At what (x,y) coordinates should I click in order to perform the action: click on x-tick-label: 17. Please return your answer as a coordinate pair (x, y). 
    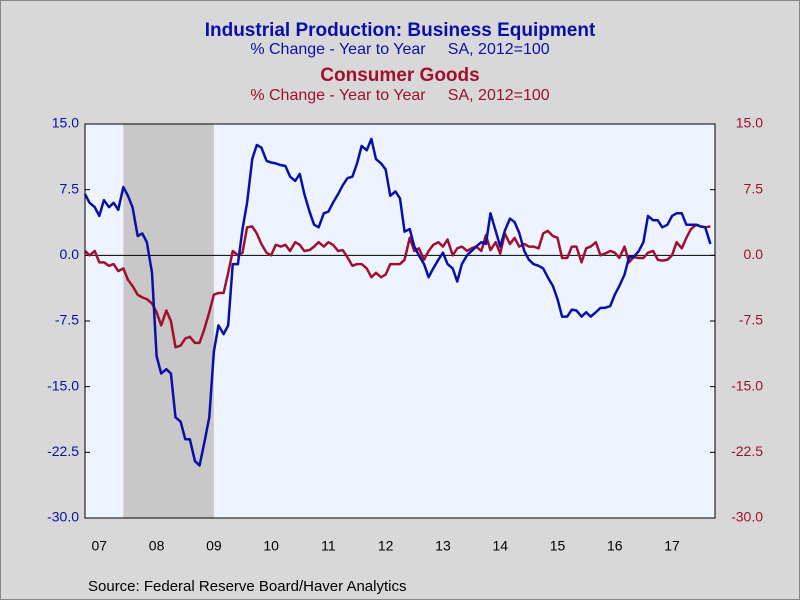
    Looking at the image, I should click on (672, 546).